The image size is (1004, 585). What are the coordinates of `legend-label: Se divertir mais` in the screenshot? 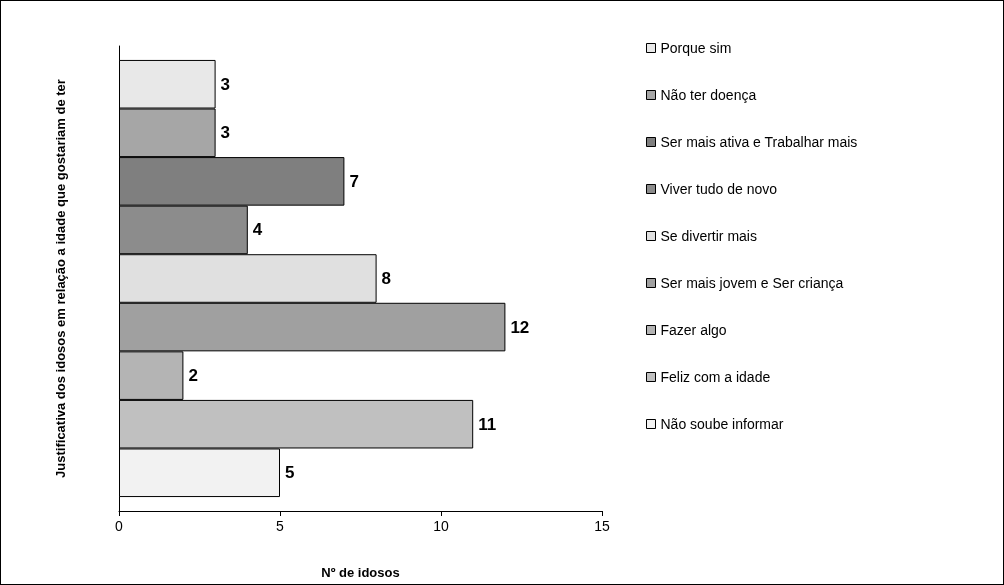 It's located at (708, 236).